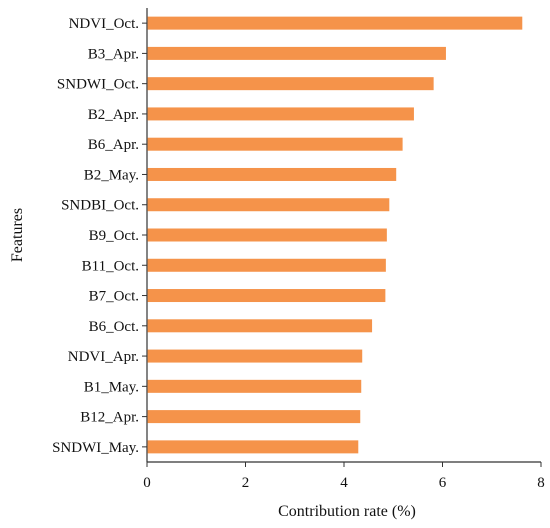 The image size is (550, 528). Describe the element at coordinates (254, 386) in the screenshot. I see `bar-b1-may` at that location.